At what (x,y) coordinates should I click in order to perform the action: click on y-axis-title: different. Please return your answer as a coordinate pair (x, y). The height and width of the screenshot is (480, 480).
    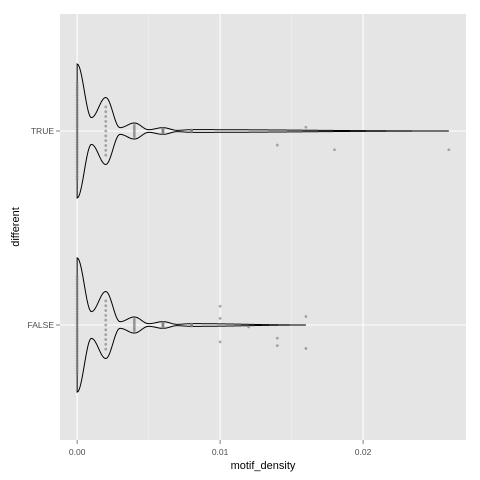
    Looking at the image, I should click on (16, 227).